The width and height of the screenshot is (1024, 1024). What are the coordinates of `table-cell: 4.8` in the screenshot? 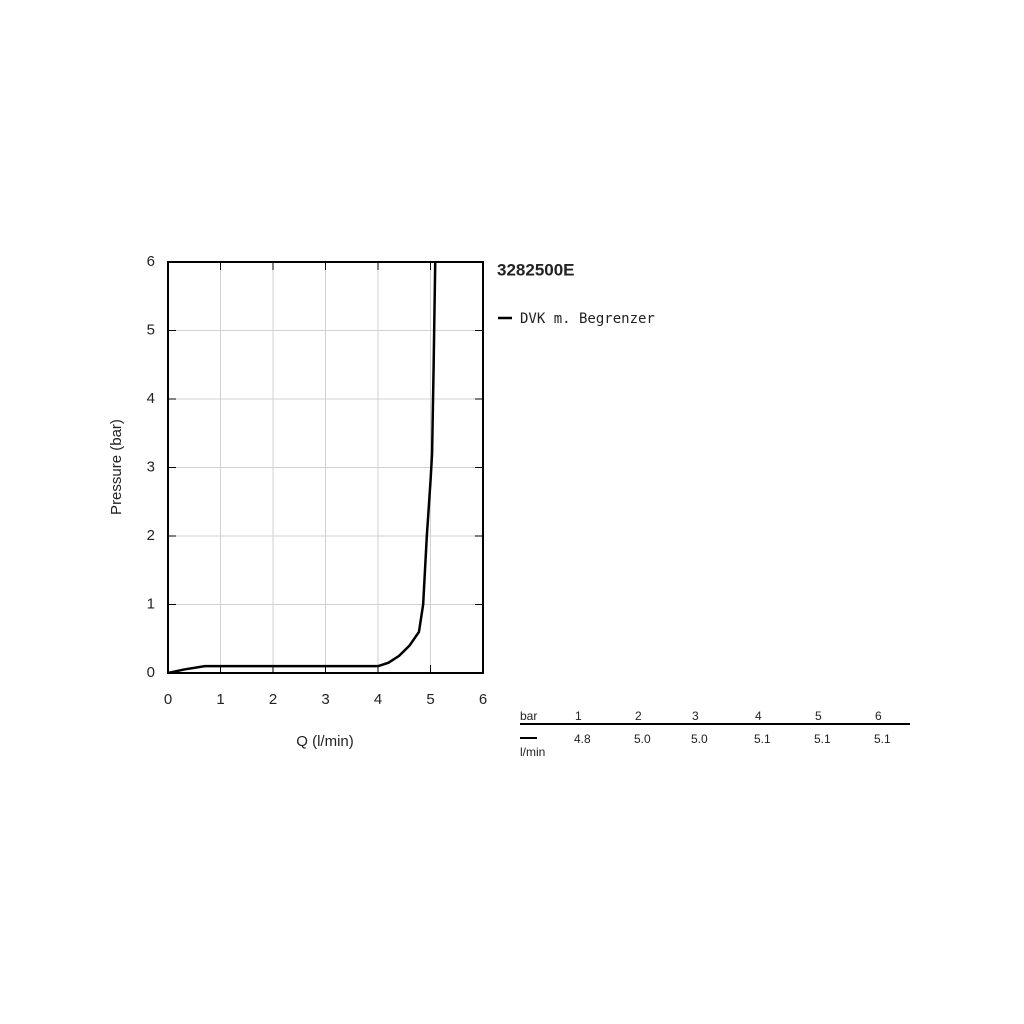 It's located at (582, 739).